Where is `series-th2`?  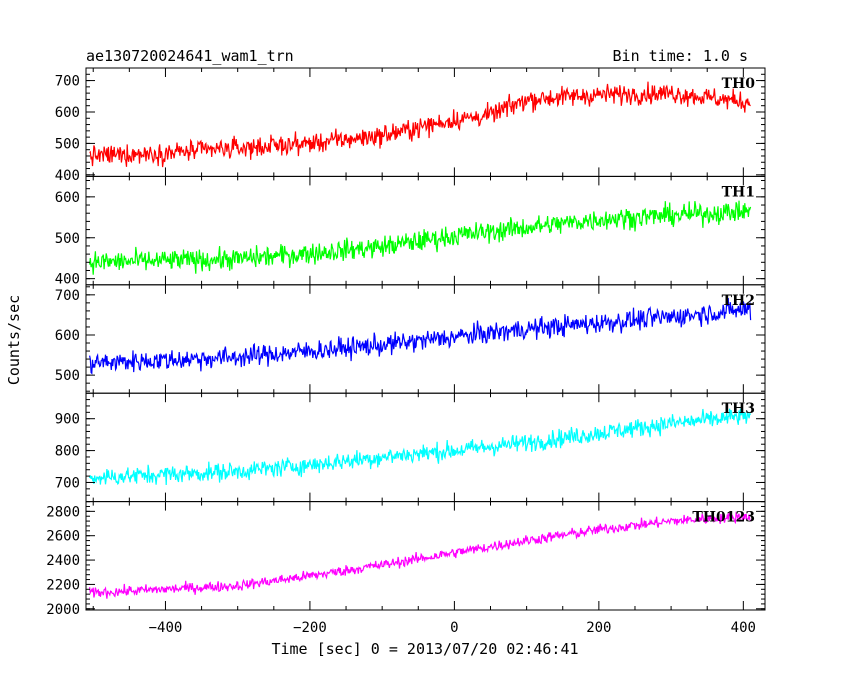 series-th2 is located at coordinates (420, 336).